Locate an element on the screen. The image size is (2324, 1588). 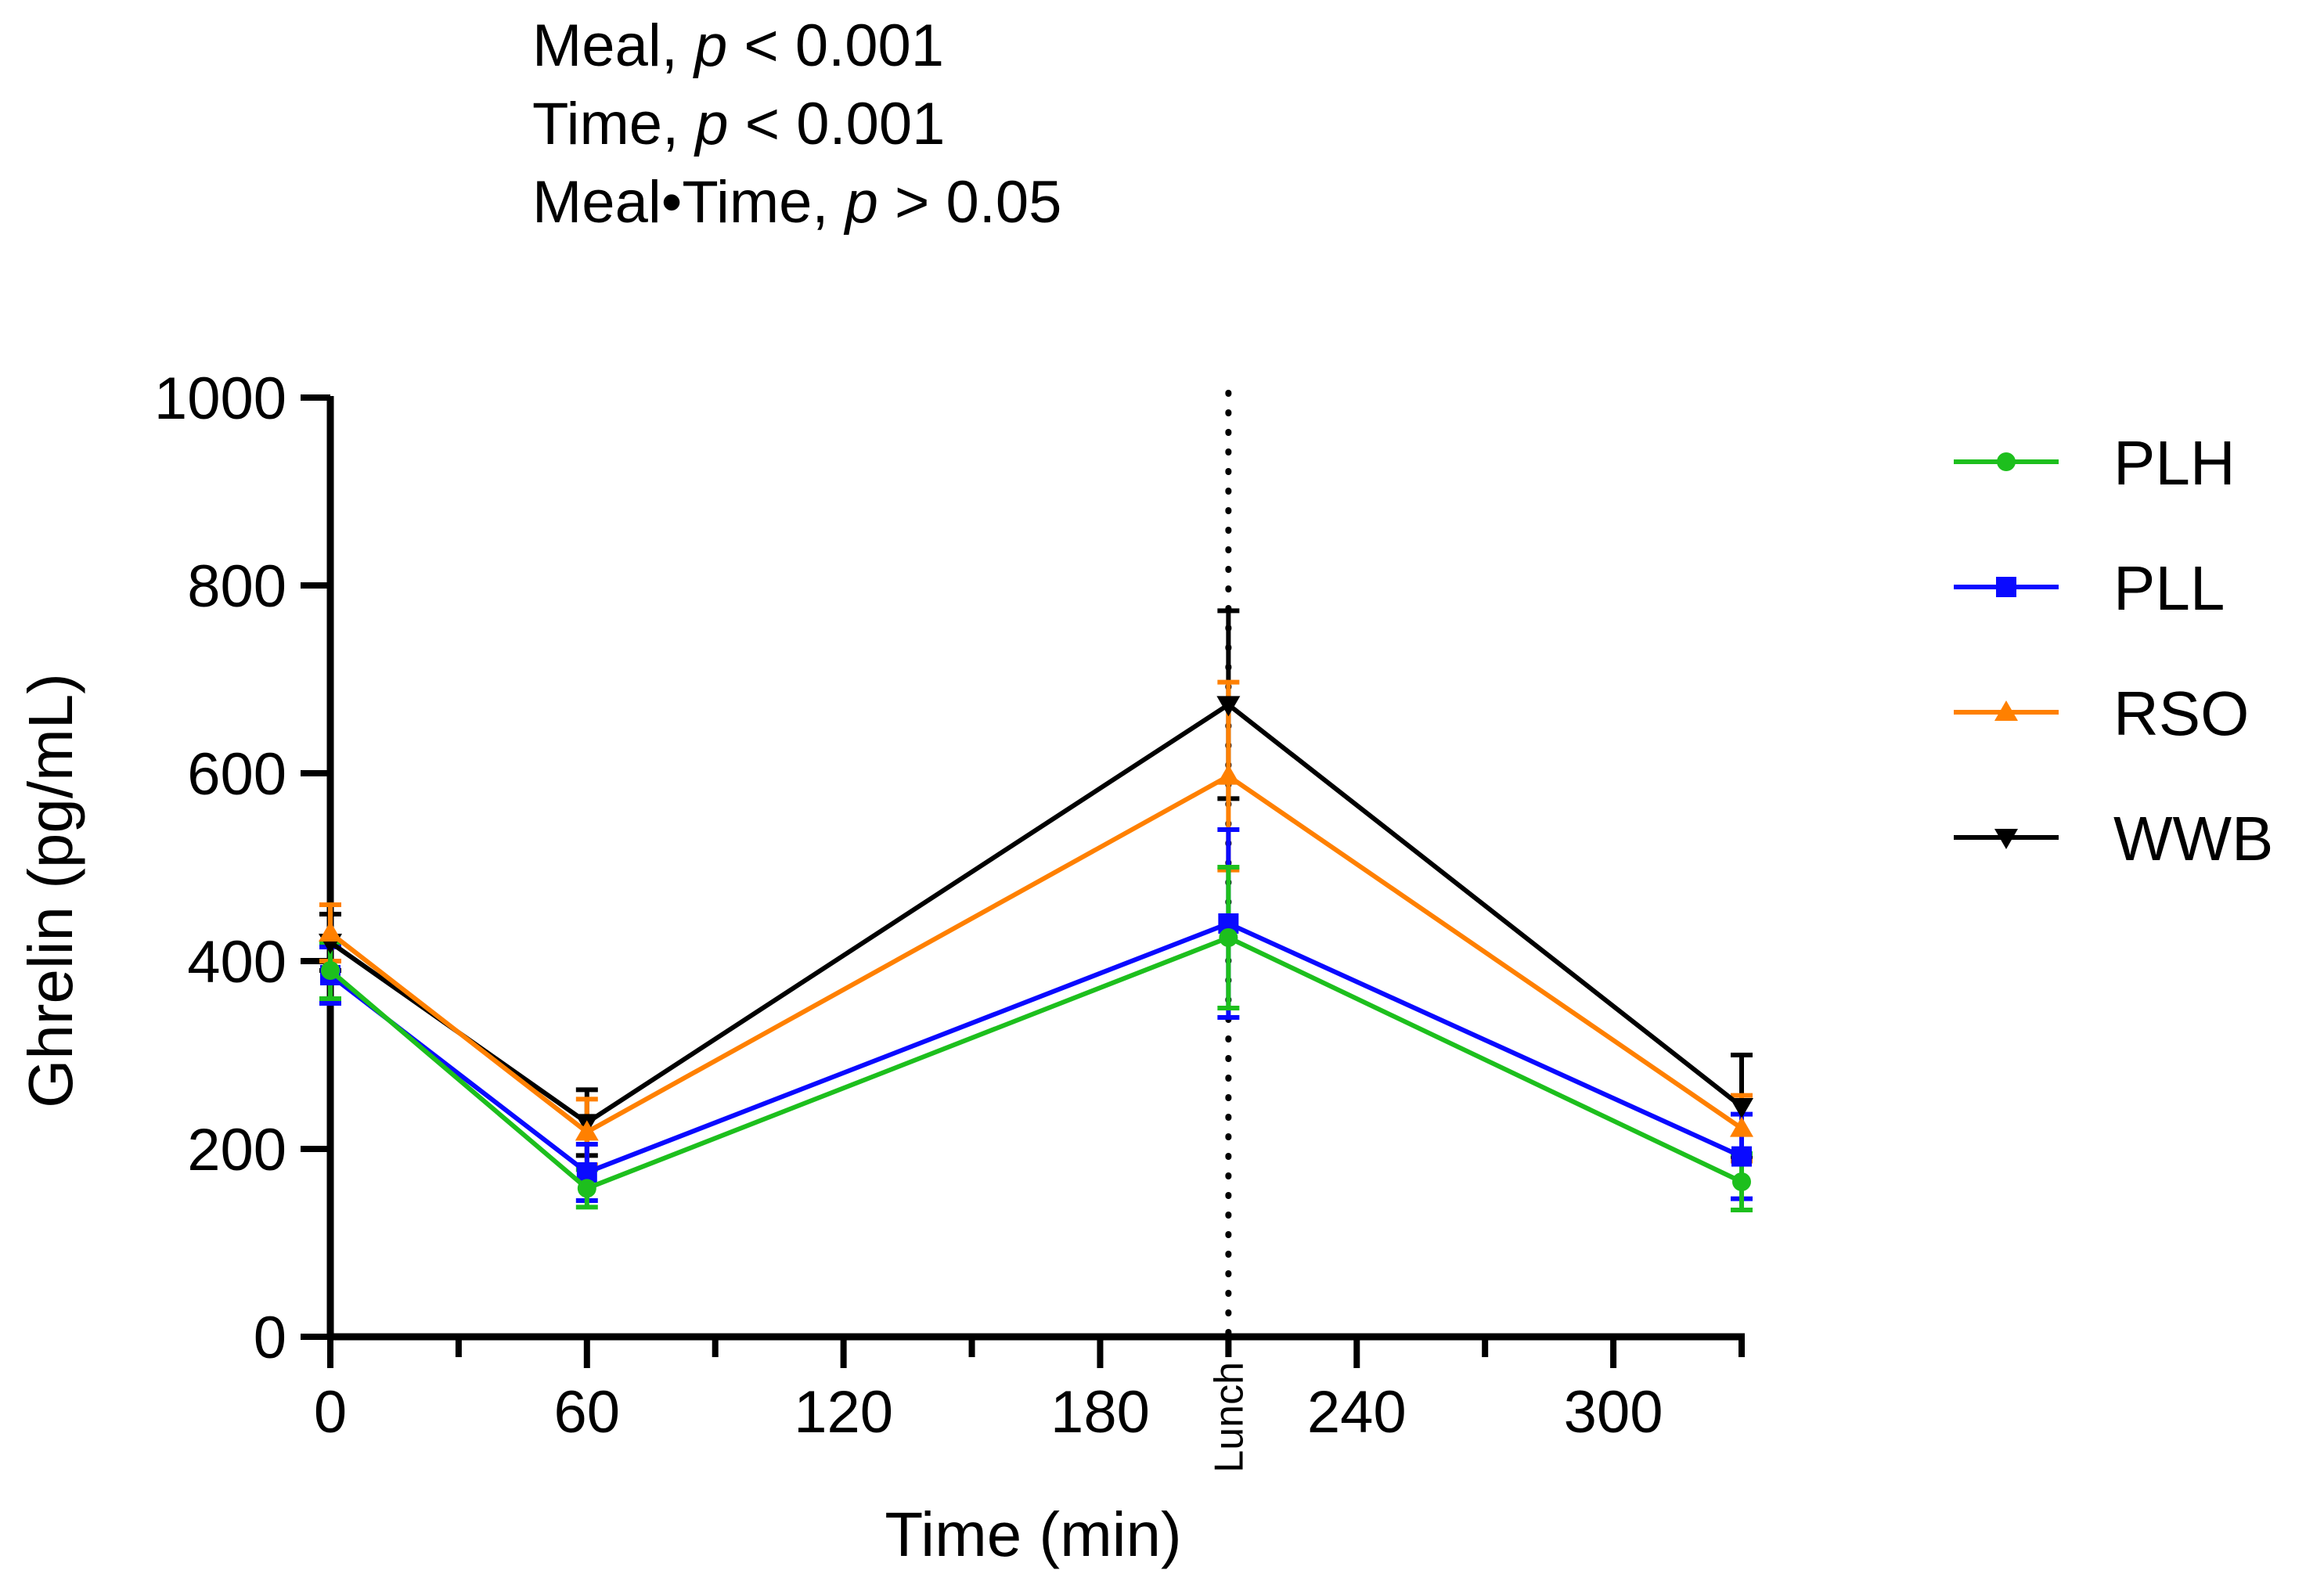
stat-meal: Meal, p < 0.001 is located at coordinates (738, 46).